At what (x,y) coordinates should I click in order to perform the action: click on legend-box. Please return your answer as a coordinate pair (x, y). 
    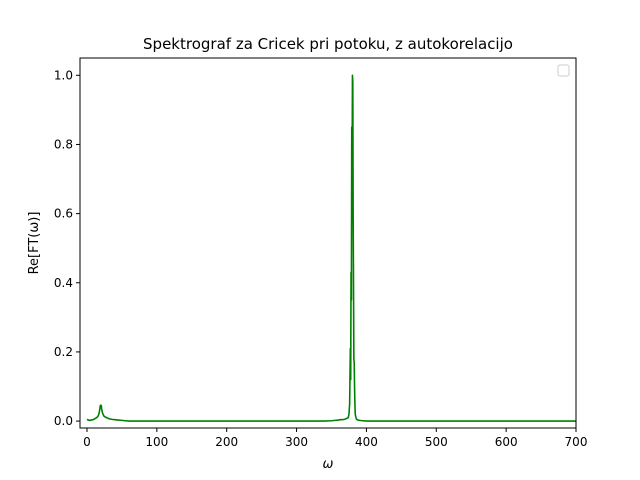
    Looking at the image, I should click on (563, 70).